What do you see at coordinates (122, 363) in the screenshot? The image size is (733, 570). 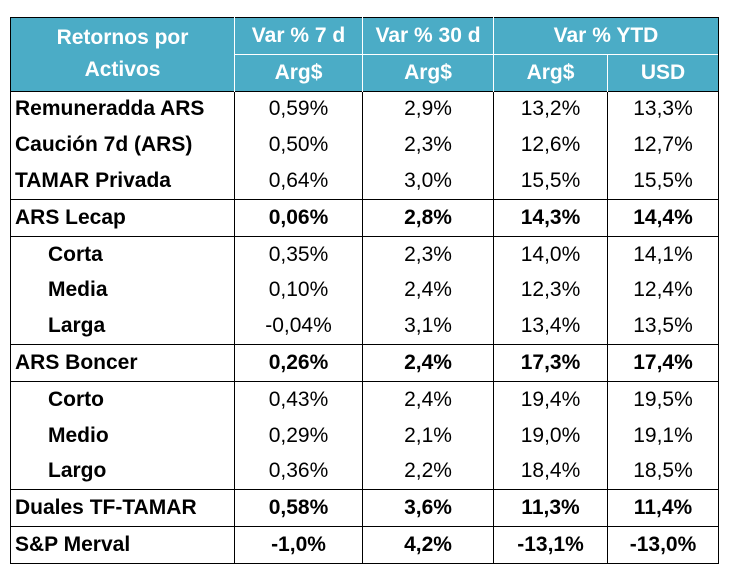 I see `row-label: ARS Boncer` at bounding box center [122, 363].